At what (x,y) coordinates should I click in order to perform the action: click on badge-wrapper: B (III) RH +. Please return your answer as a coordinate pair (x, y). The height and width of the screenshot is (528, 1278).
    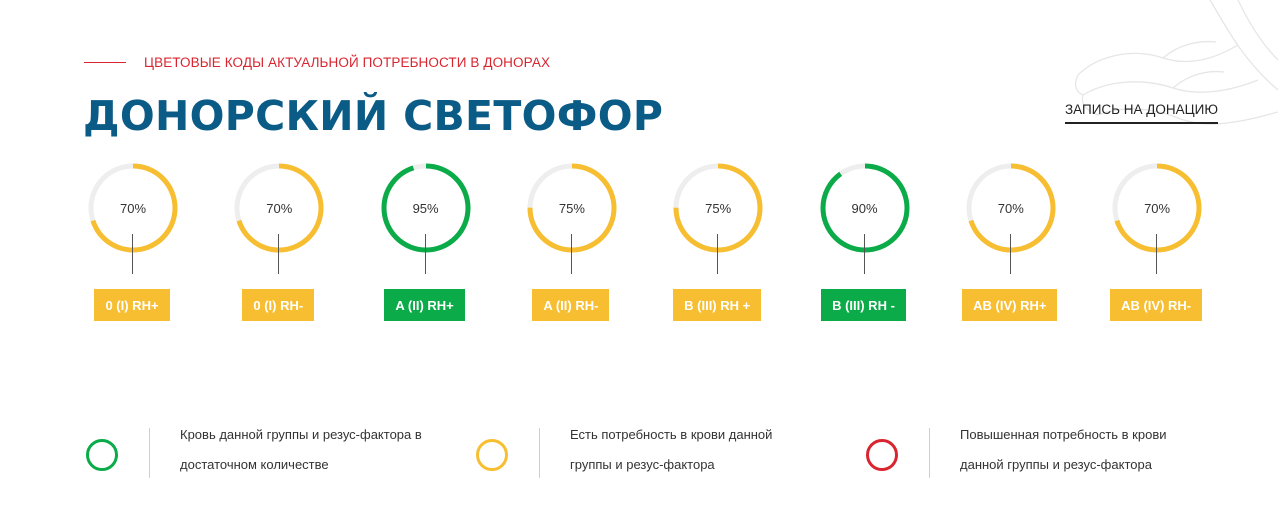
    Looking at the image, I should click on (717, 305).